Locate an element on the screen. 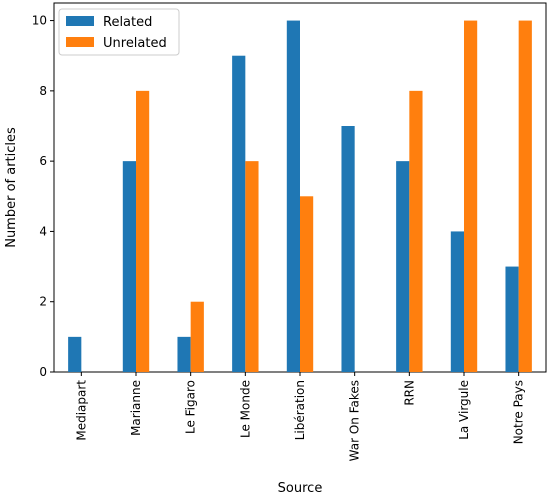 This screenshot has width=551, height=498. y-tick-label: 0 is located at coordinates (43, 372).